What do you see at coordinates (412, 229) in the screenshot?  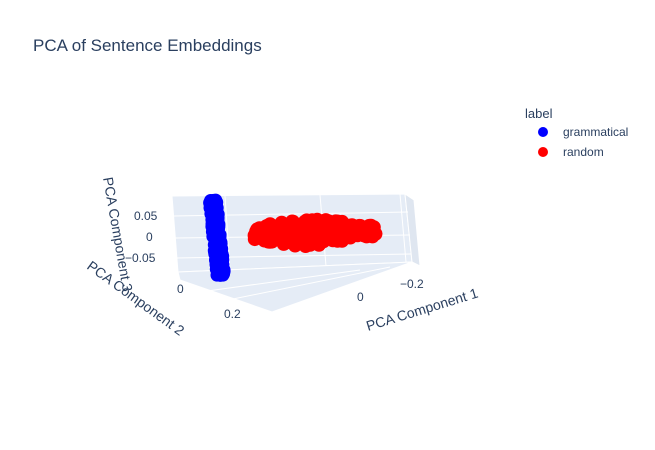 I see `scene-side-pane` at bounding box center [412, 229].